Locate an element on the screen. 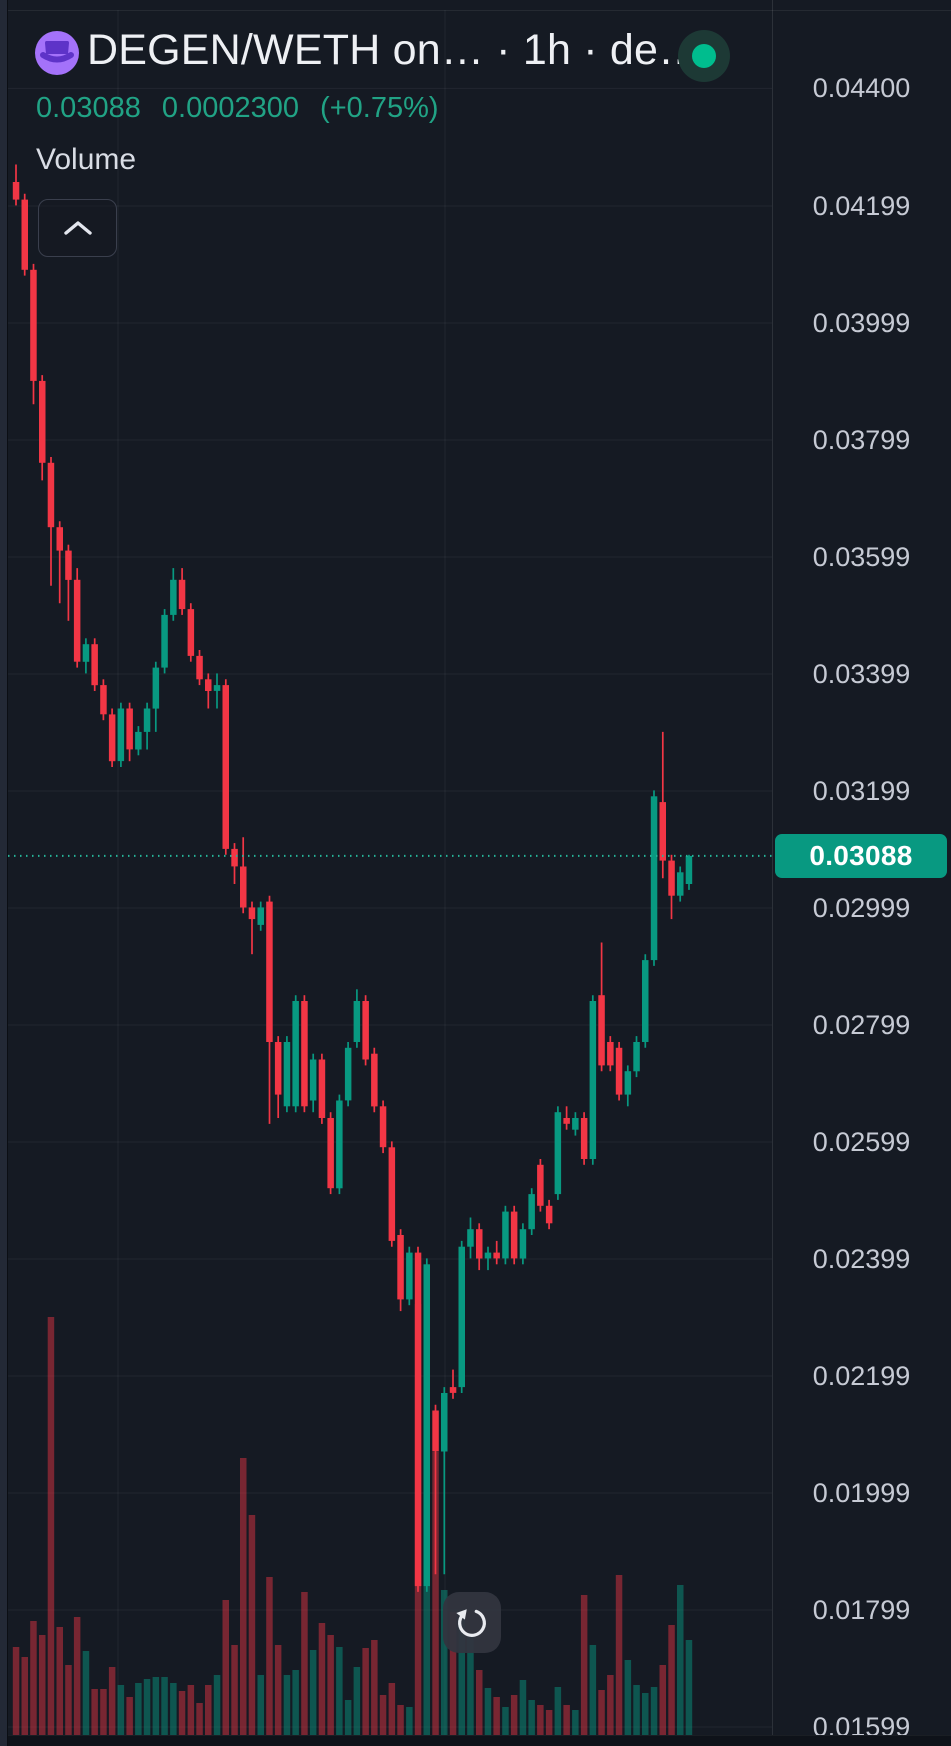 Image resolution: width=951 pixels, height=1746 pixels. reload-icon is located at coordinates (471, 1622).